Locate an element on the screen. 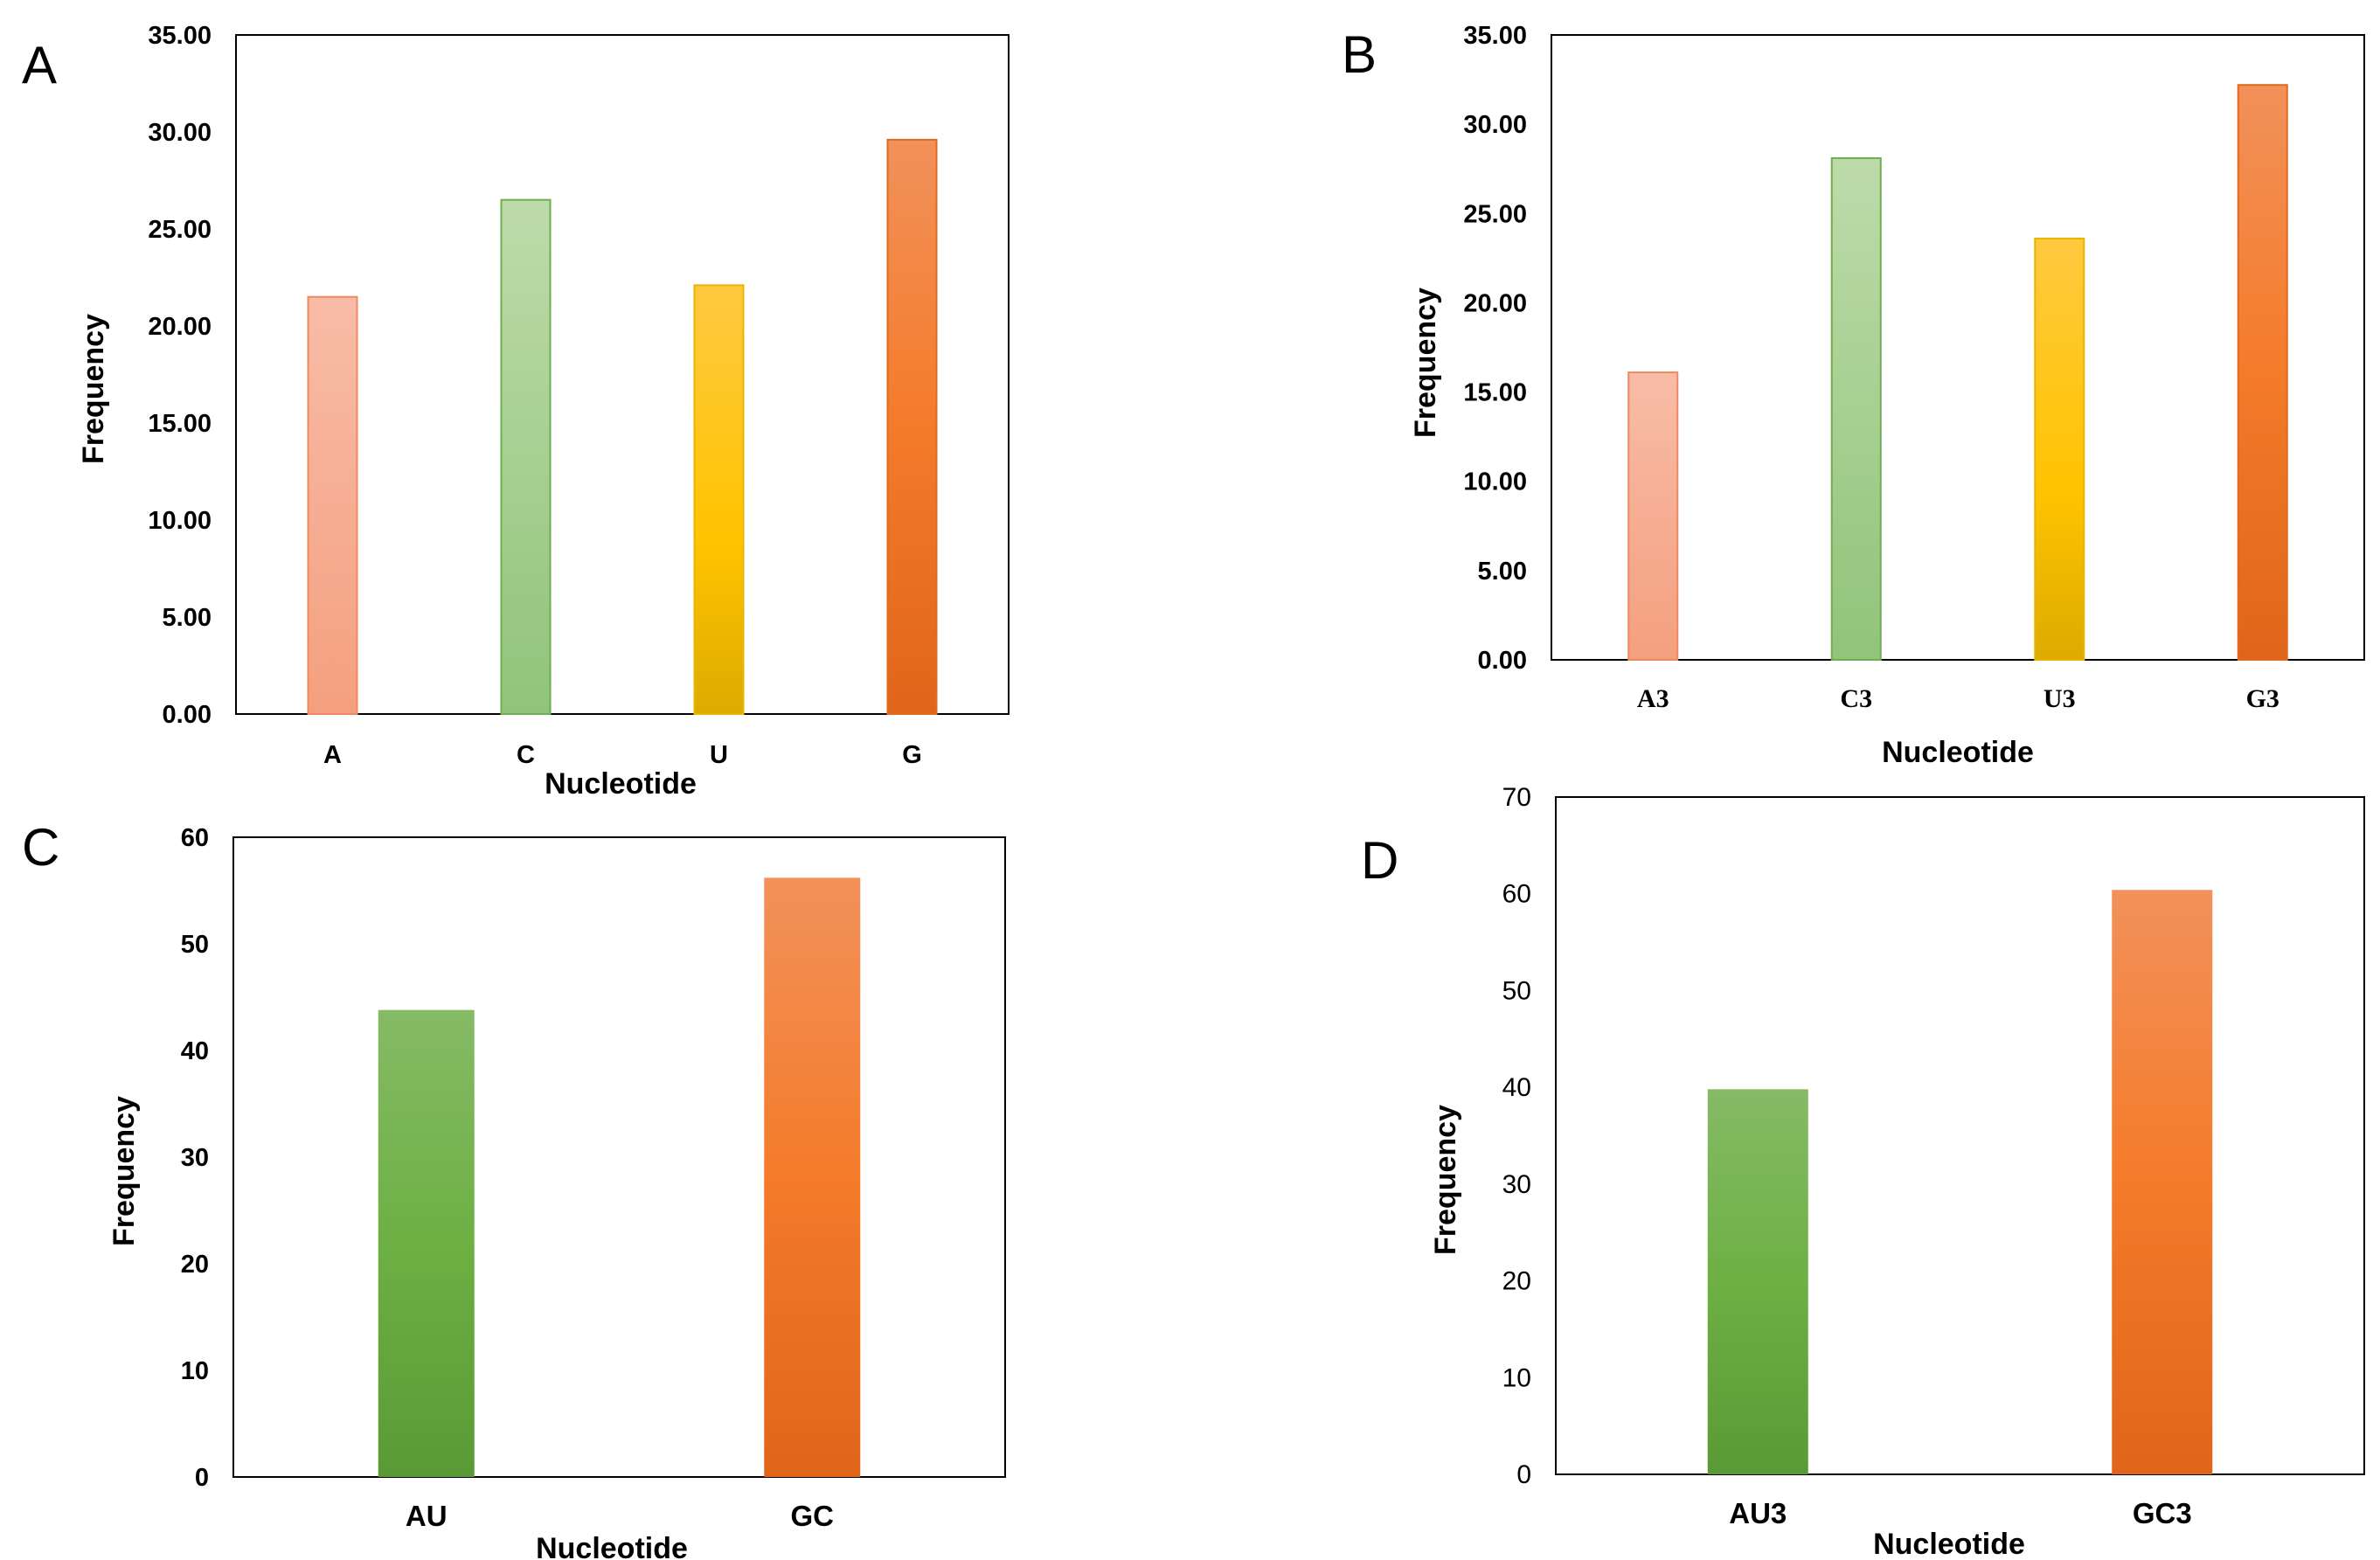 The height and width of the screenshot is (1560, 2380). x-tick-label: AU is located at coordinates (427, 1516).